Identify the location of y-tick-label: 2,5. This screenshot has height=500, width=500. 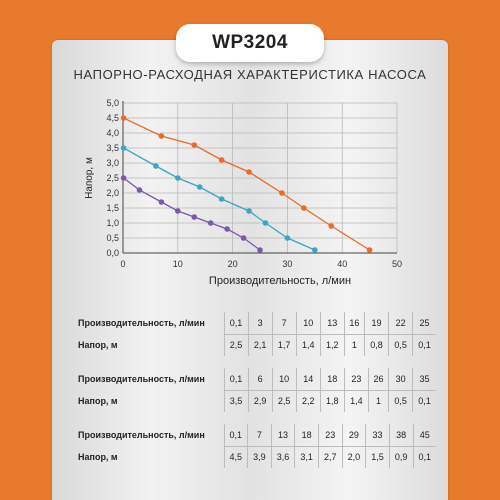
(112, 178).